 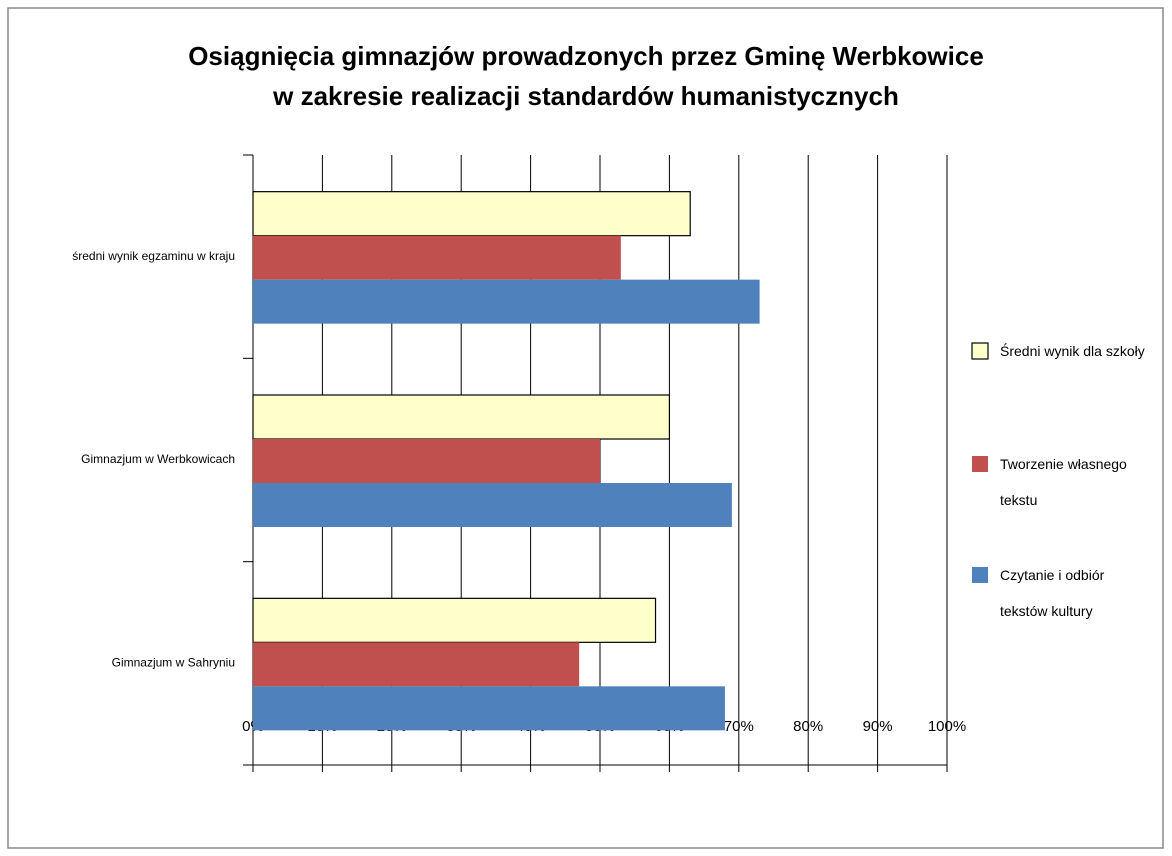 I want to click on y-tick-label: średni wynik egzaminu w kraju, so click(x=153, y=256).